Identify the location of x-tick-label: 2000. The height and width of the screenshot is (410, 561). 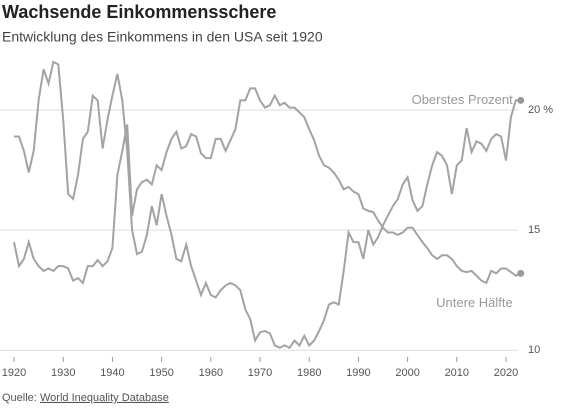
(407, 373).